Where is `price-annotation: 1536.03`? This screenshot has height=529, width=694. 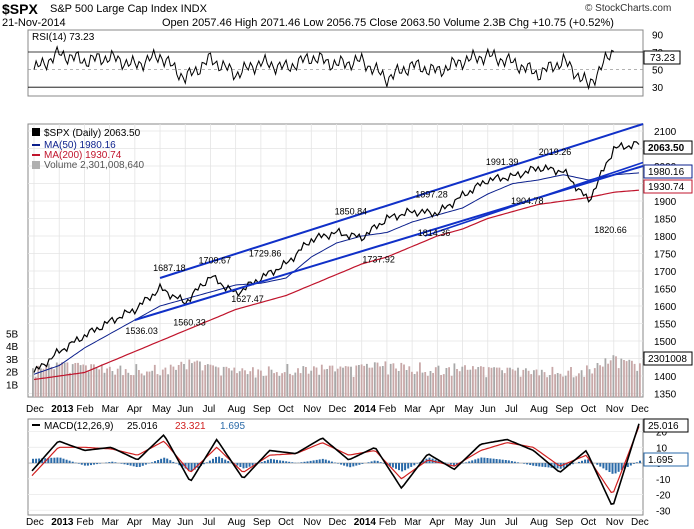
price-annotation: 1536.03 is located at coordinates (141, 331).